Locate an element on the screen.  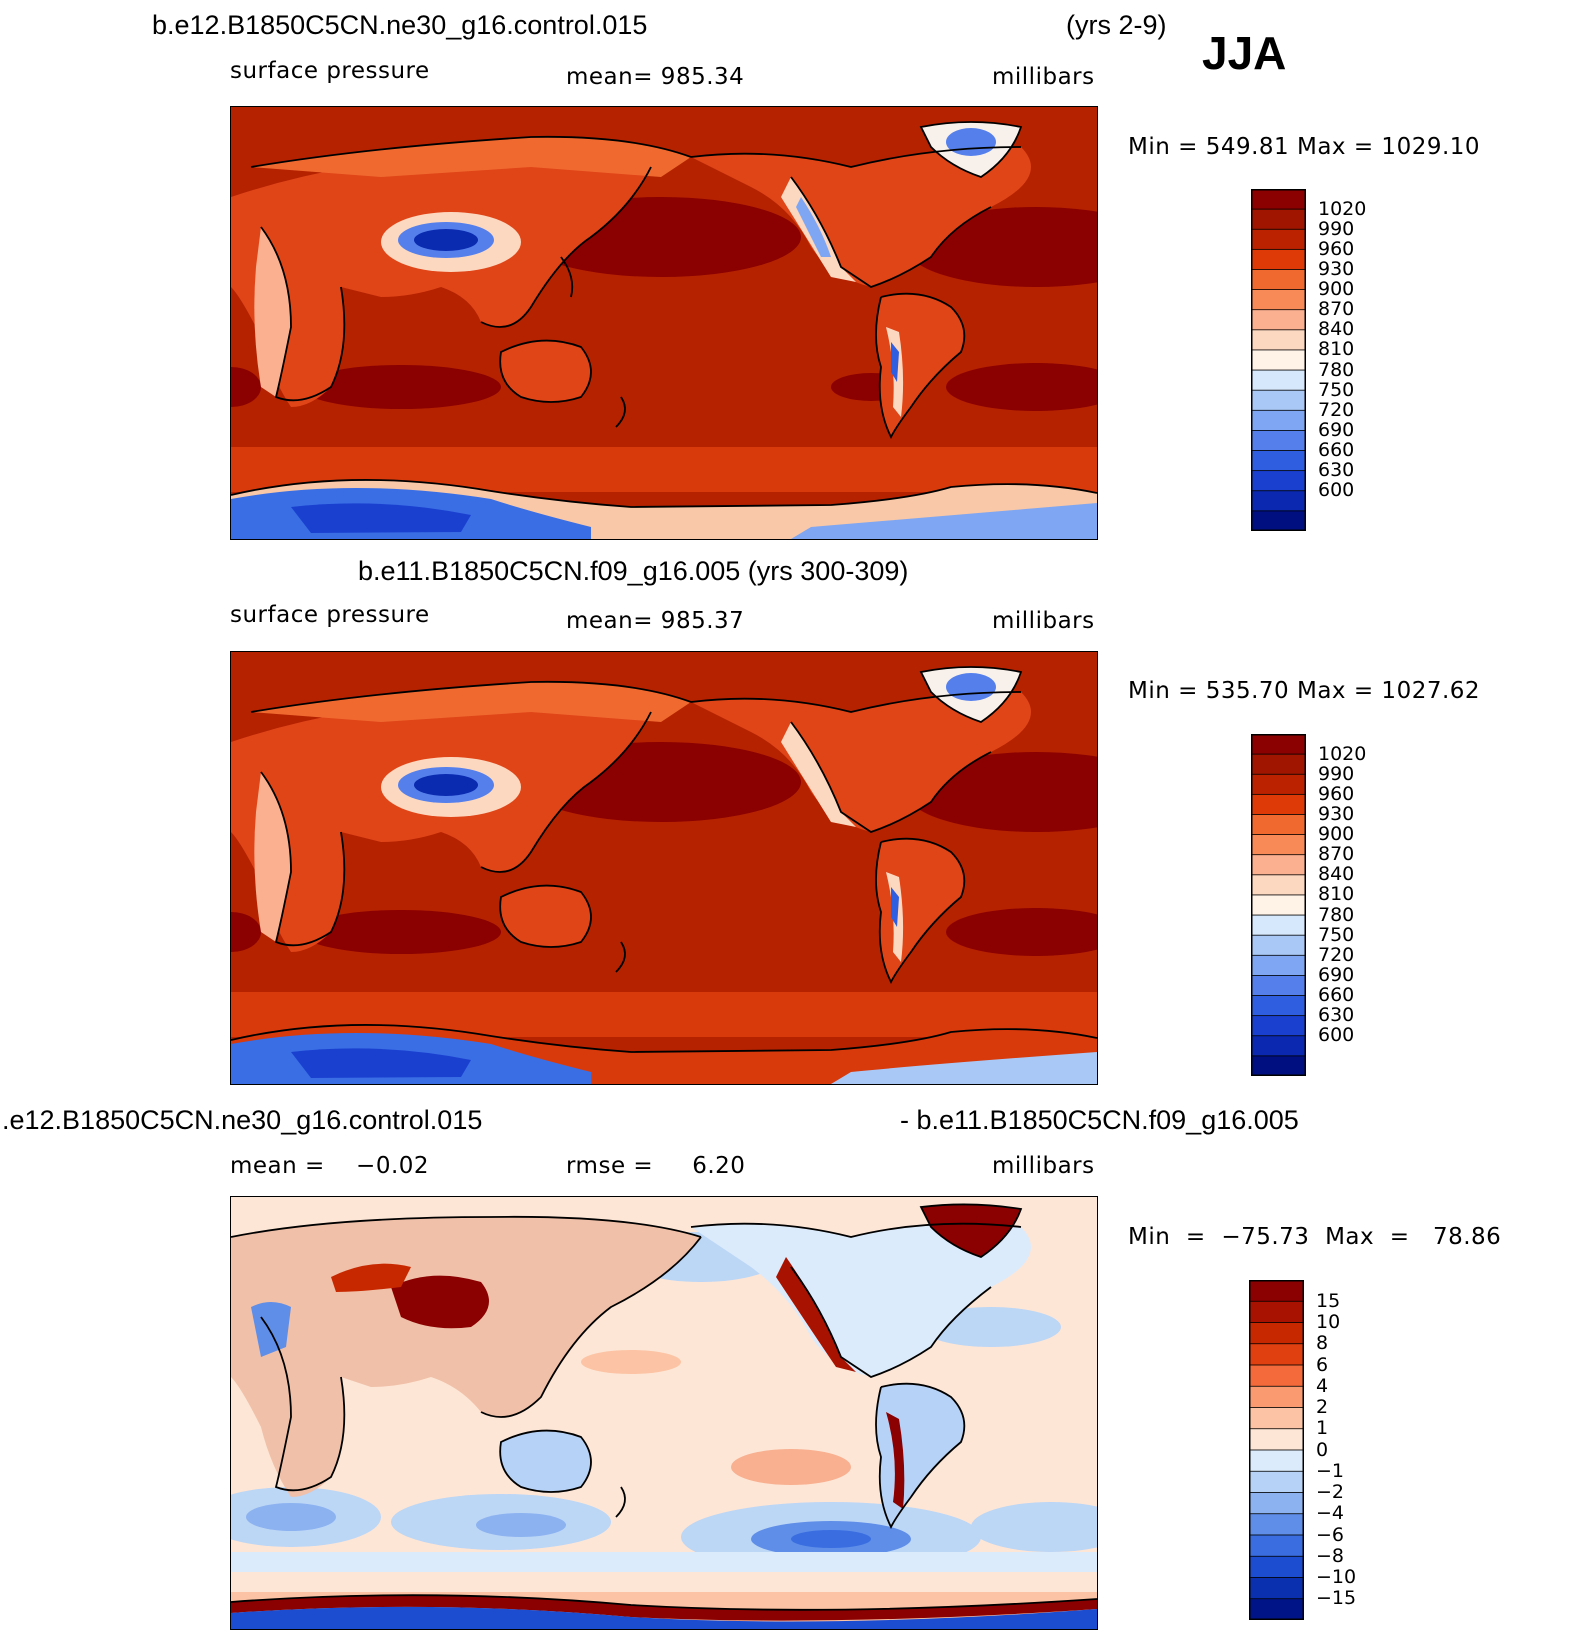
colorbar-tick-label: −10 is located at coordinates (1336, 1577).